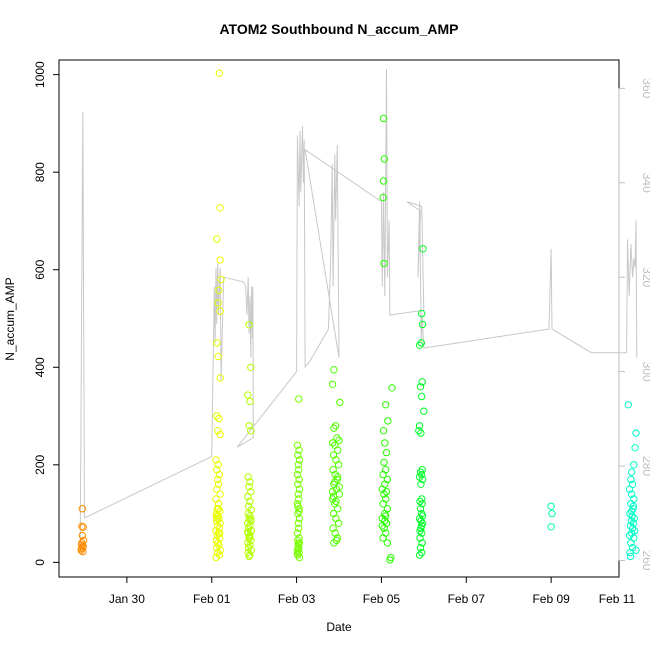 The height and width of the screenshot is (655, 650). What do you see at coordinates (40, 562) in the screenshot?
I see `y-tick-label: 0` at bounding box center [40, 562].